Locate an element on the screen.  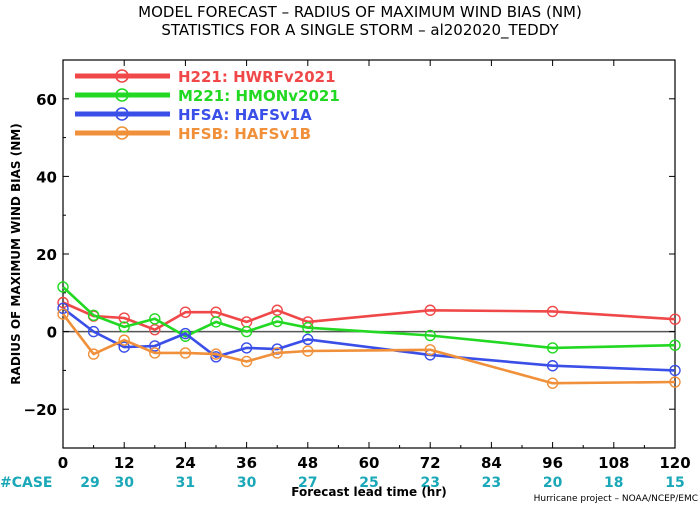
series-hfsb is located at coordinates (369, 348).